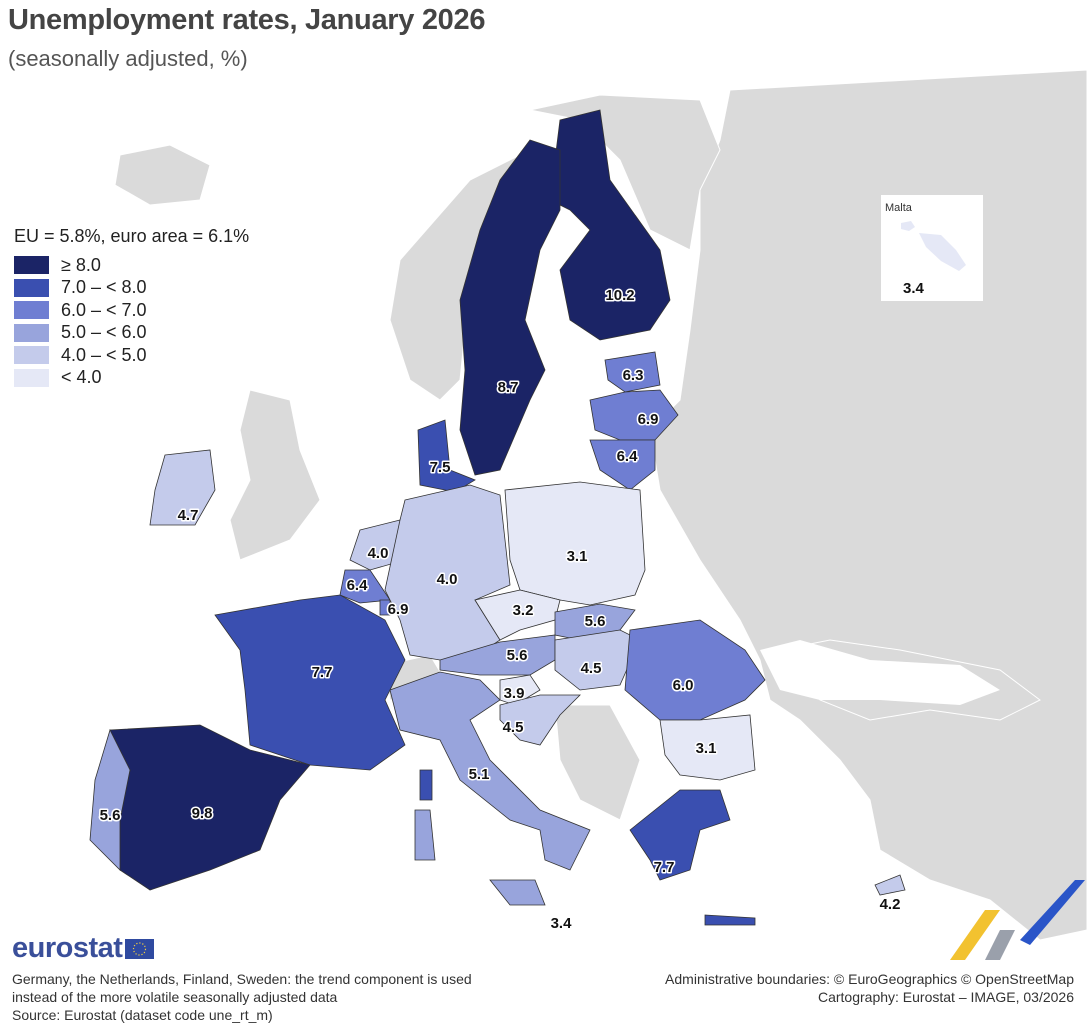  What do you see at coordinates (131, 265) in the screenshot?
I see `legend-item: ≥ 8.0` at bounding box center [131, 265].